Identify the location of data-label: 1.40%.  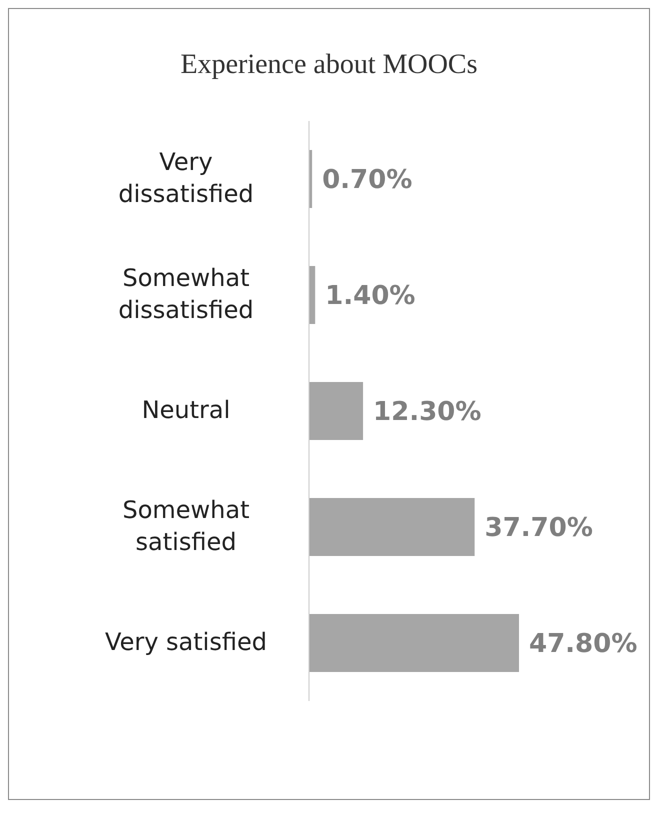
(370, 296).